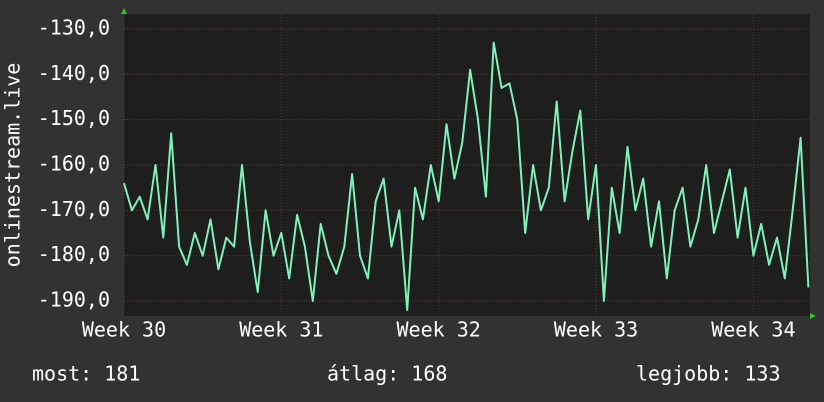  I want to click on y-tick-label: -130,0, so click(74, 27).